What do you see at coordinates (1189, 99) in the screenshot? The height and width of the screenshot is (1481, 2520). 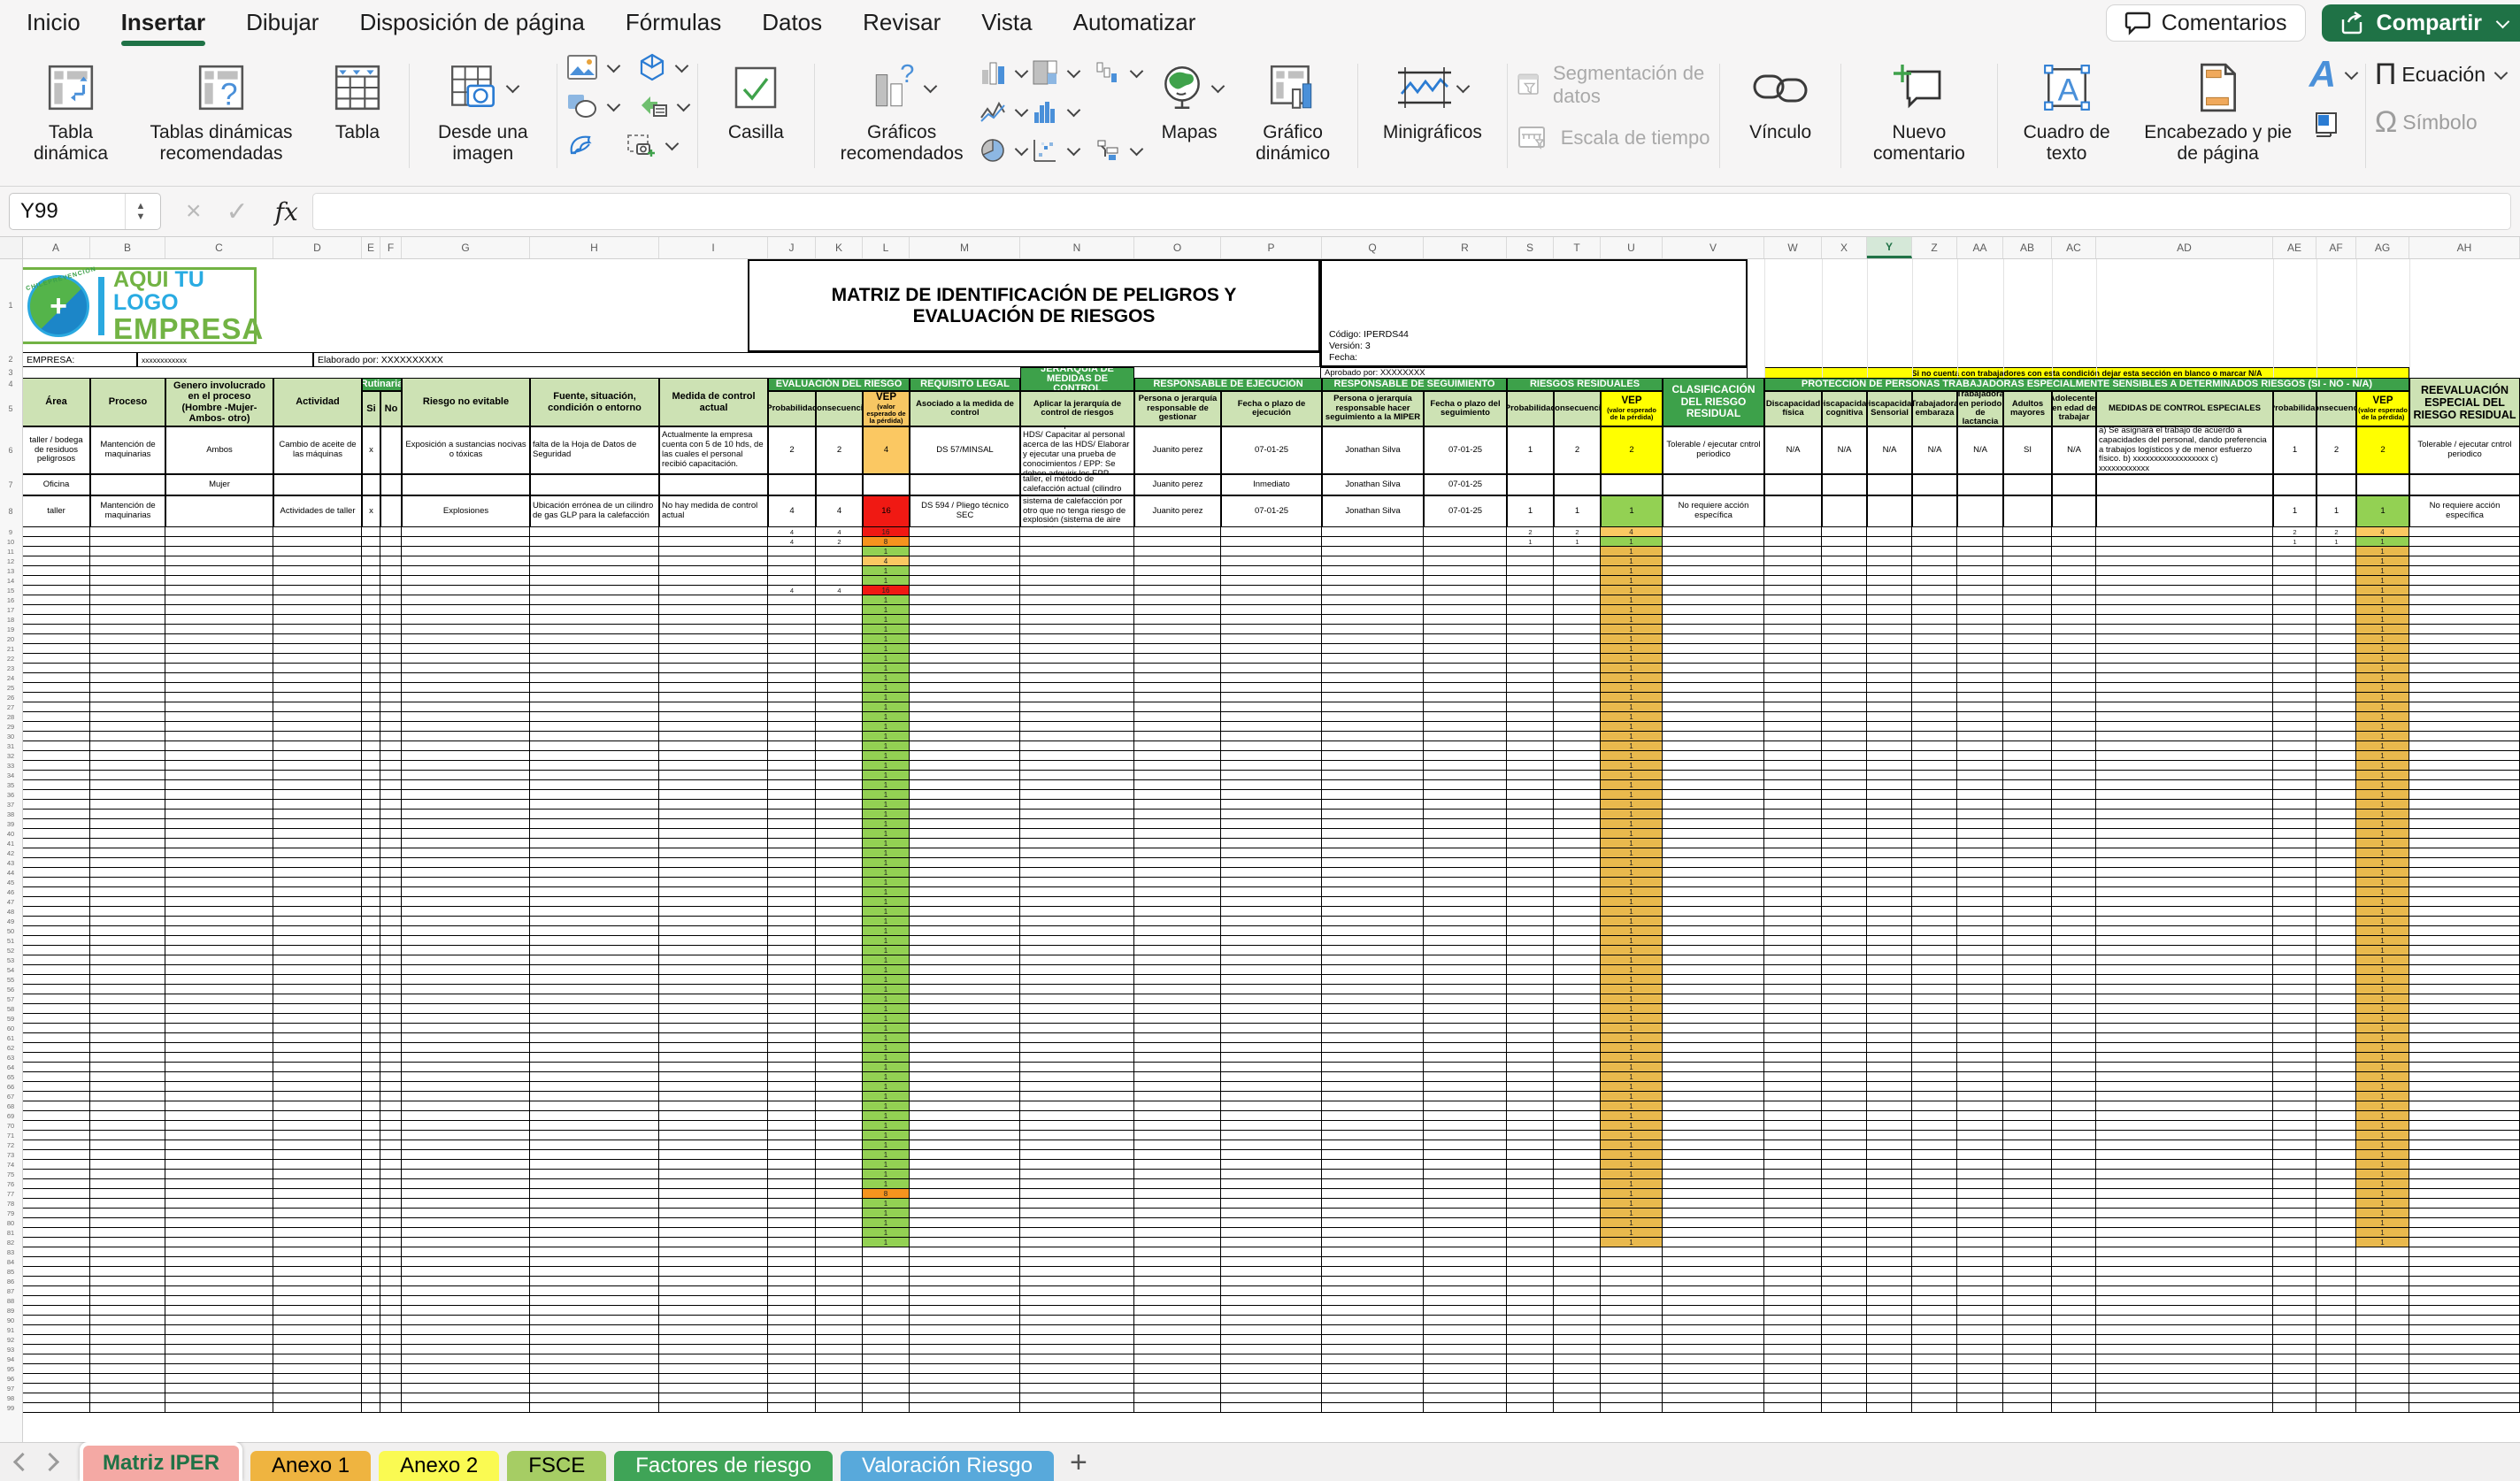 I see `maps-button: Mapas` at bounding box center [1189, 99].